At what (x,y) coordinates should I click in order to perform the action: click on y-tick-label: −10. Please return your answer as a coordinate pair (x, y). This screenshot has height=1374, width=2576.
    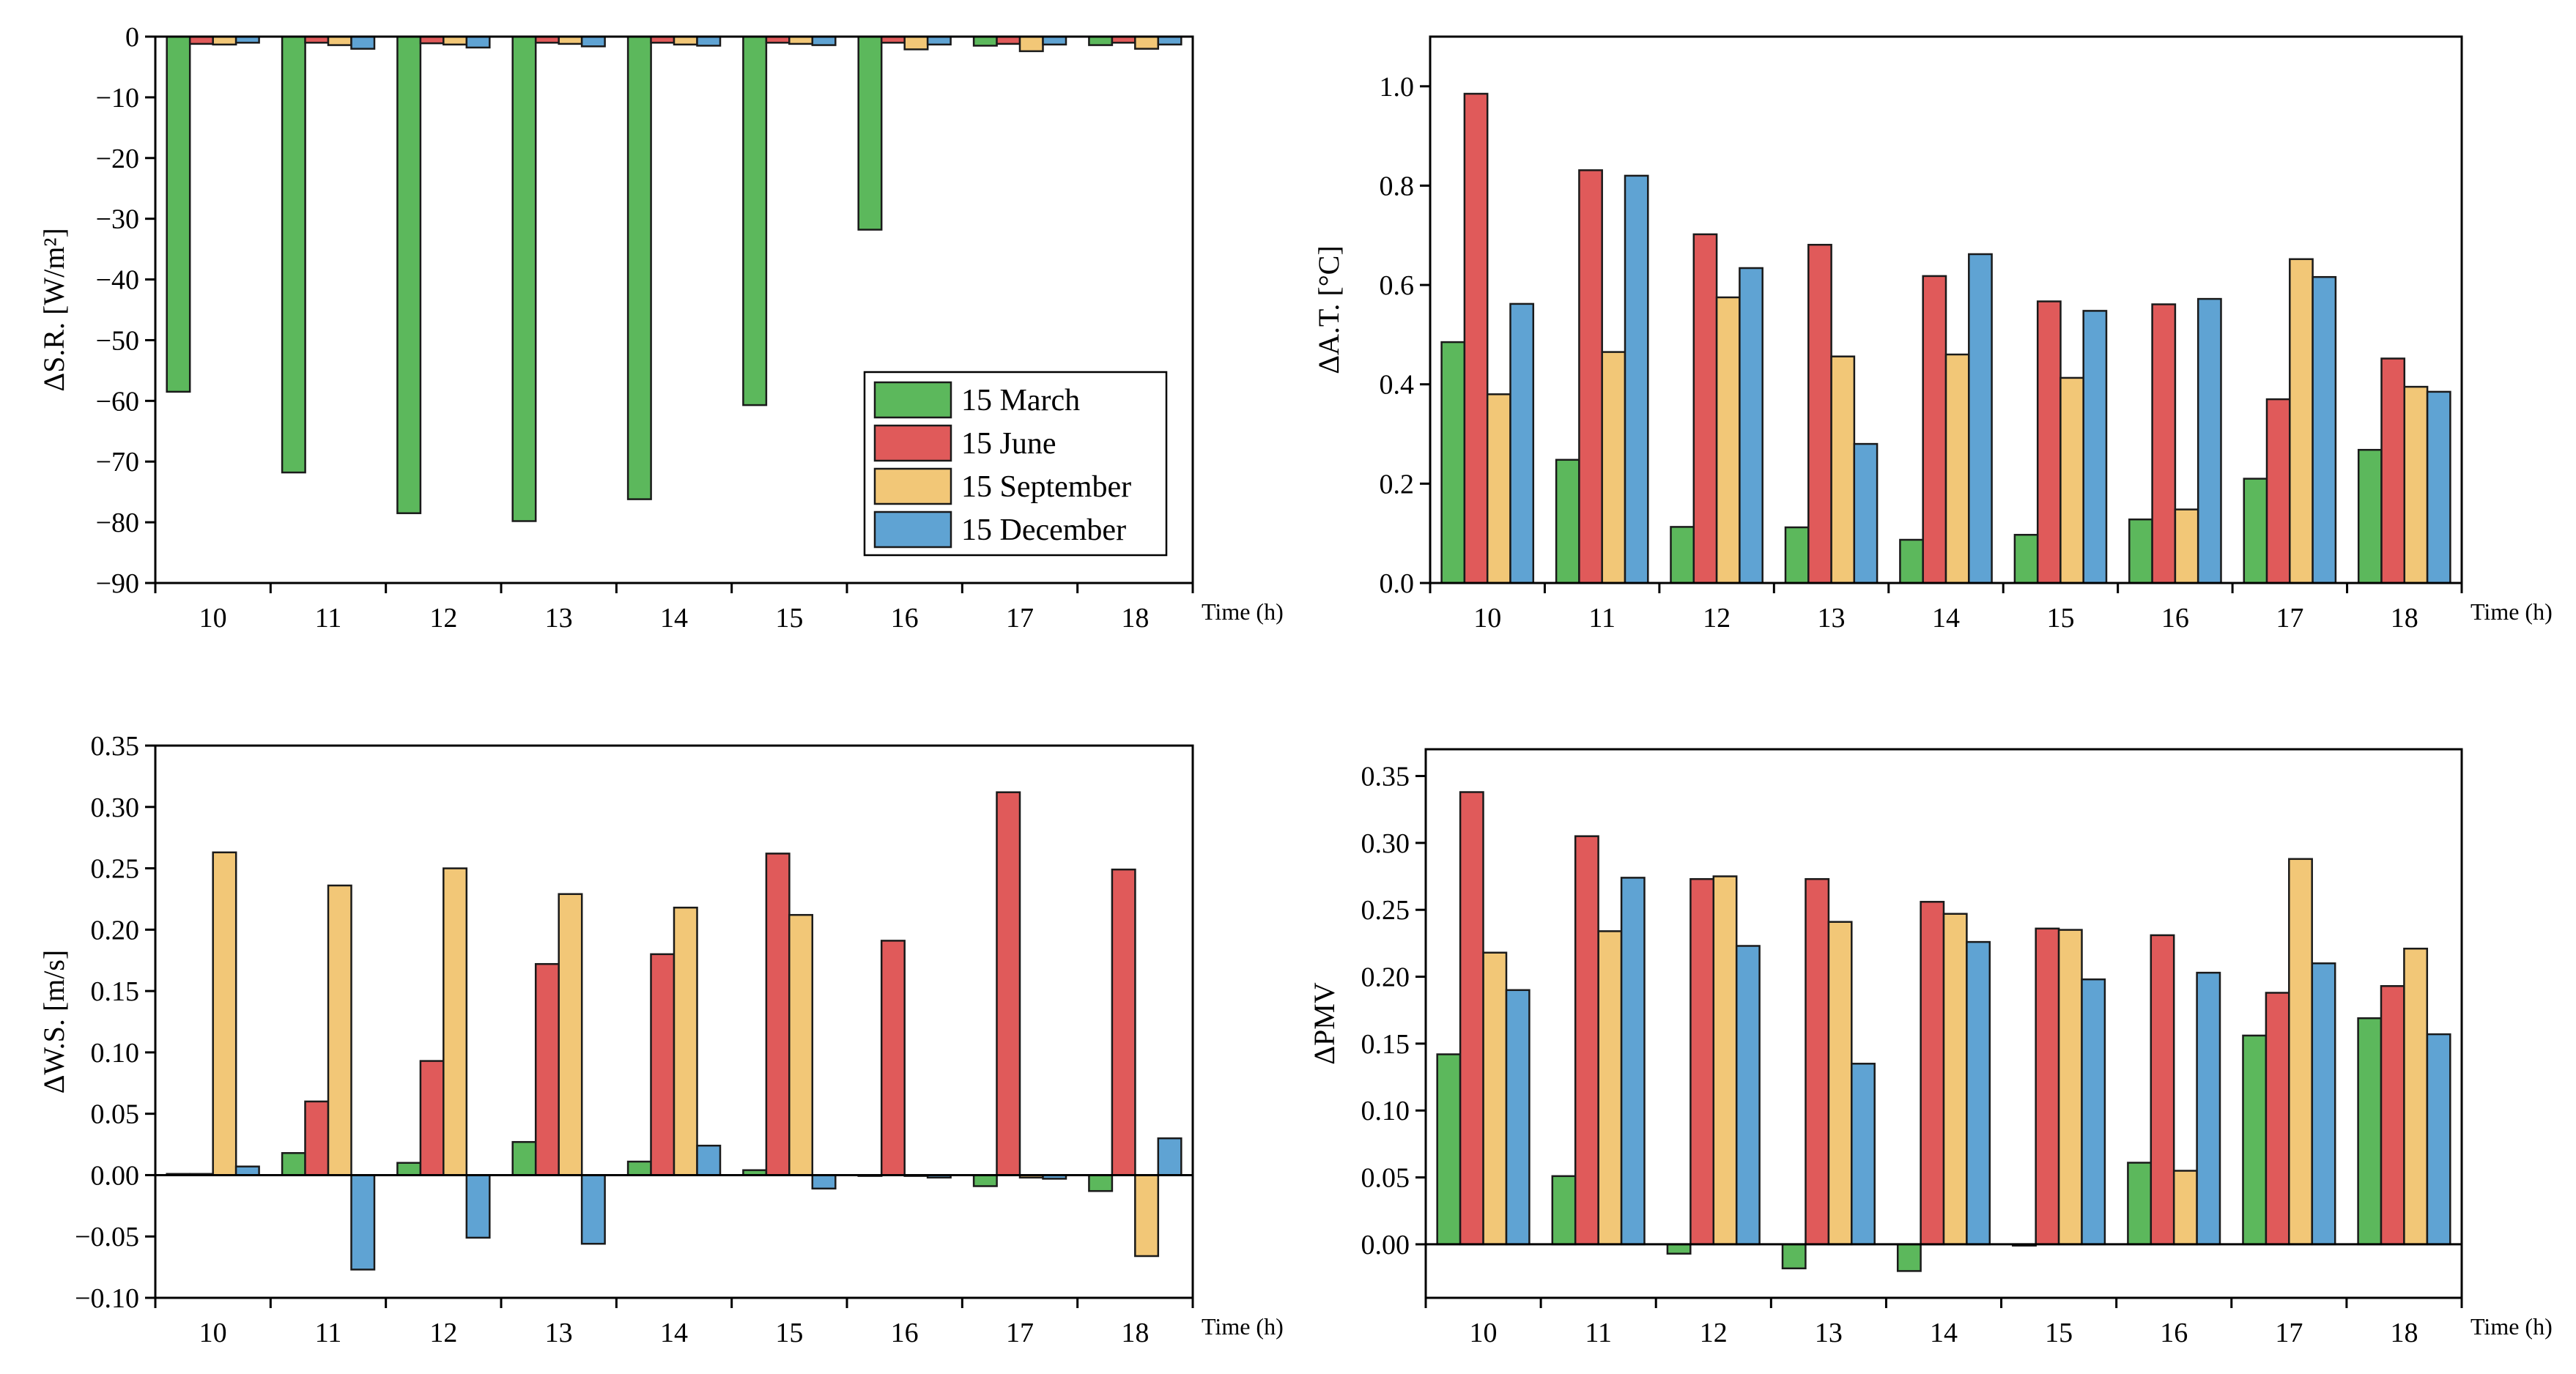
    Looking at the image, I should click on (117, 98).